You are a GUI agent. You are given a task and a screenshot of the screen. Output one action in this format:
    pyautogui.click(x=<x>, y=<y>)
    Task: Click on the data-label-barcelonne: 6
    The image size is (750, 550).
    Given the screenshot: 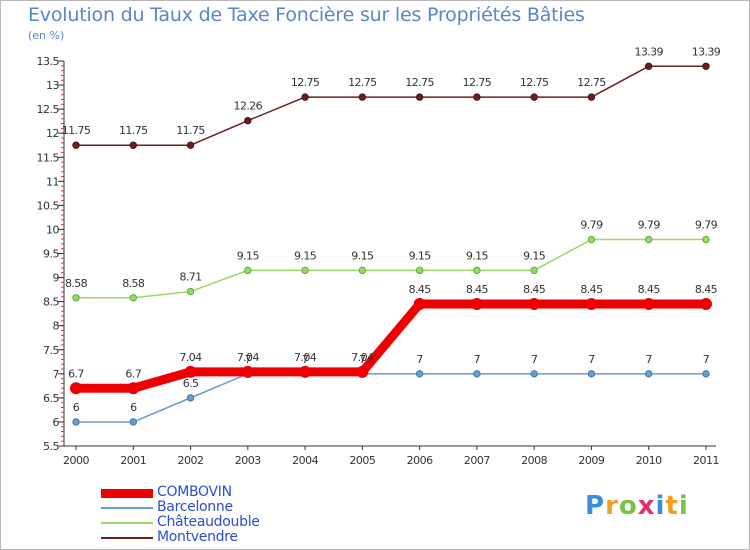 What is the action you would take?
    pyautogui.click(x=133, y=407)
    